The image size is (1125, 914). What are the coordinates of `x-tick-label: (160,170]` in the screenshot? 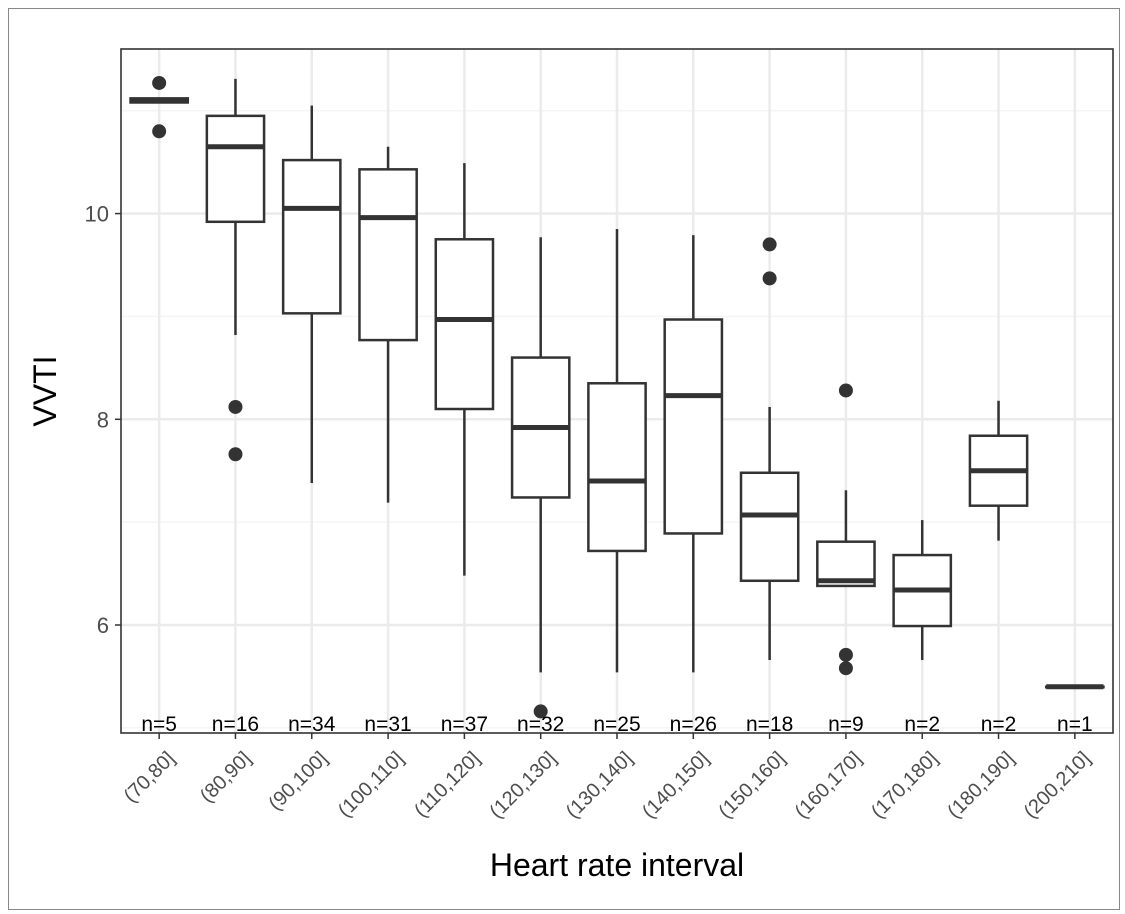 It's located at (828, 785).